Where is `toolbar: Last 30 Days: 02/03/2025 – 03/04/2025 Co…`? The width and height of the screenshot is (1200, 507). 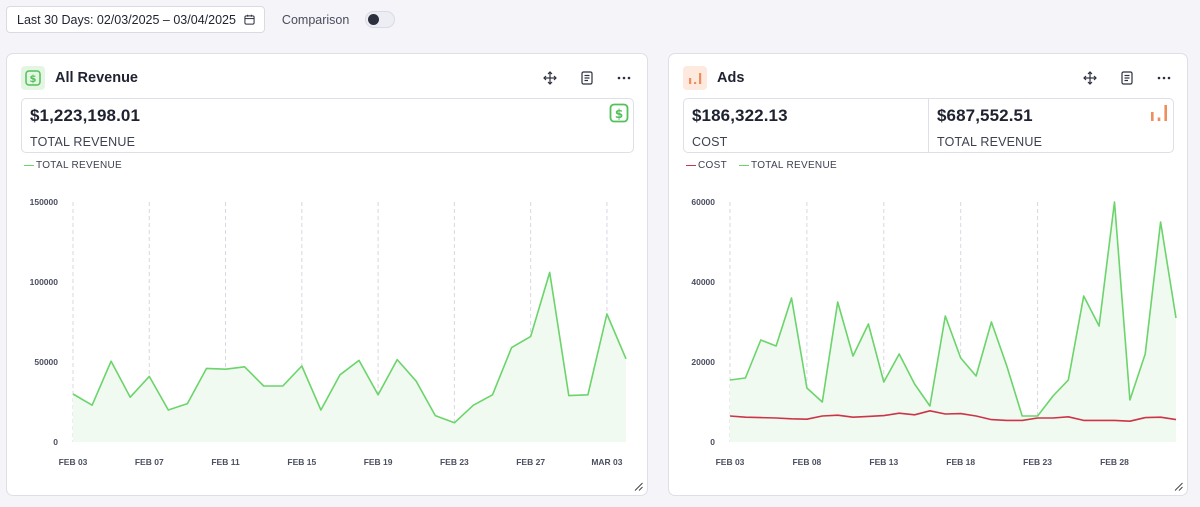 toolbar: Last 30 Days: 02/03/2025 – 03/04/2025 Co… is located at coordinates (201, 19).